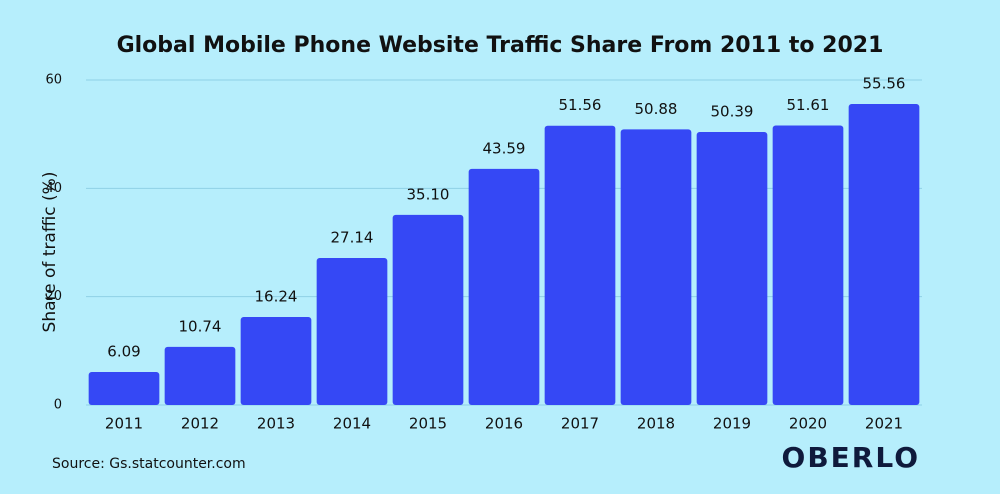  What do you see at coordinates (149, 464) in the screenshot?
I see `source: Source: Gs.statcounter.com` at bounding box center [149, 464].